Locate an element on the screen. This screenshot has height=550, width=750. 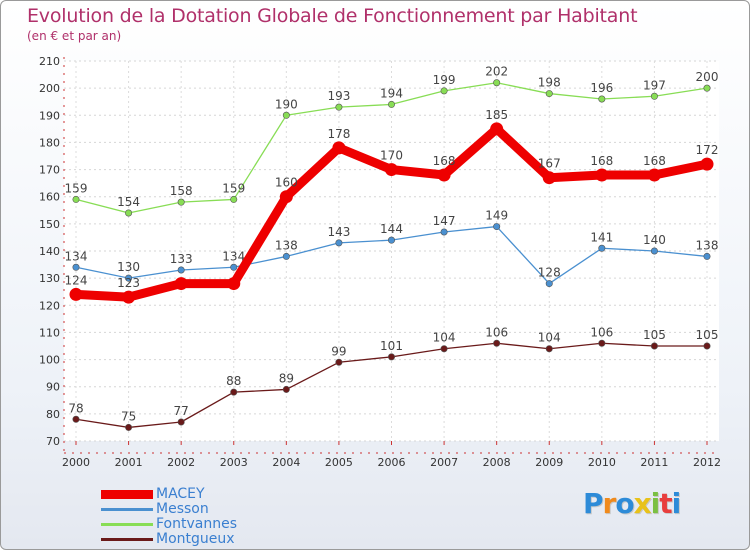
x-tick-label: 2000 is located at coordinates (76, 462).